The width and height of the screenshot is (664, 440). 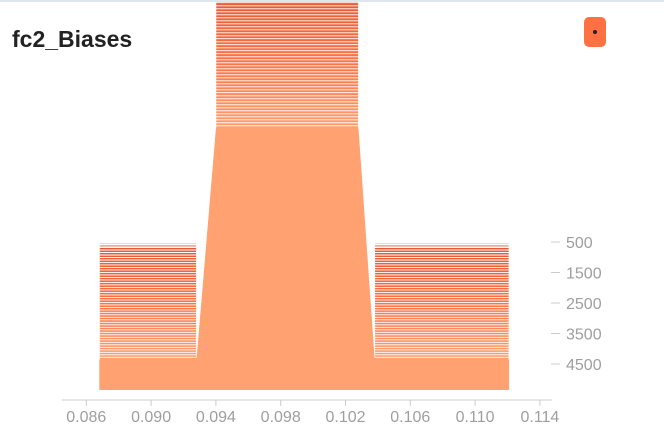 I want to click on x-tick-label: 0.114, so click(x=539, y=417).